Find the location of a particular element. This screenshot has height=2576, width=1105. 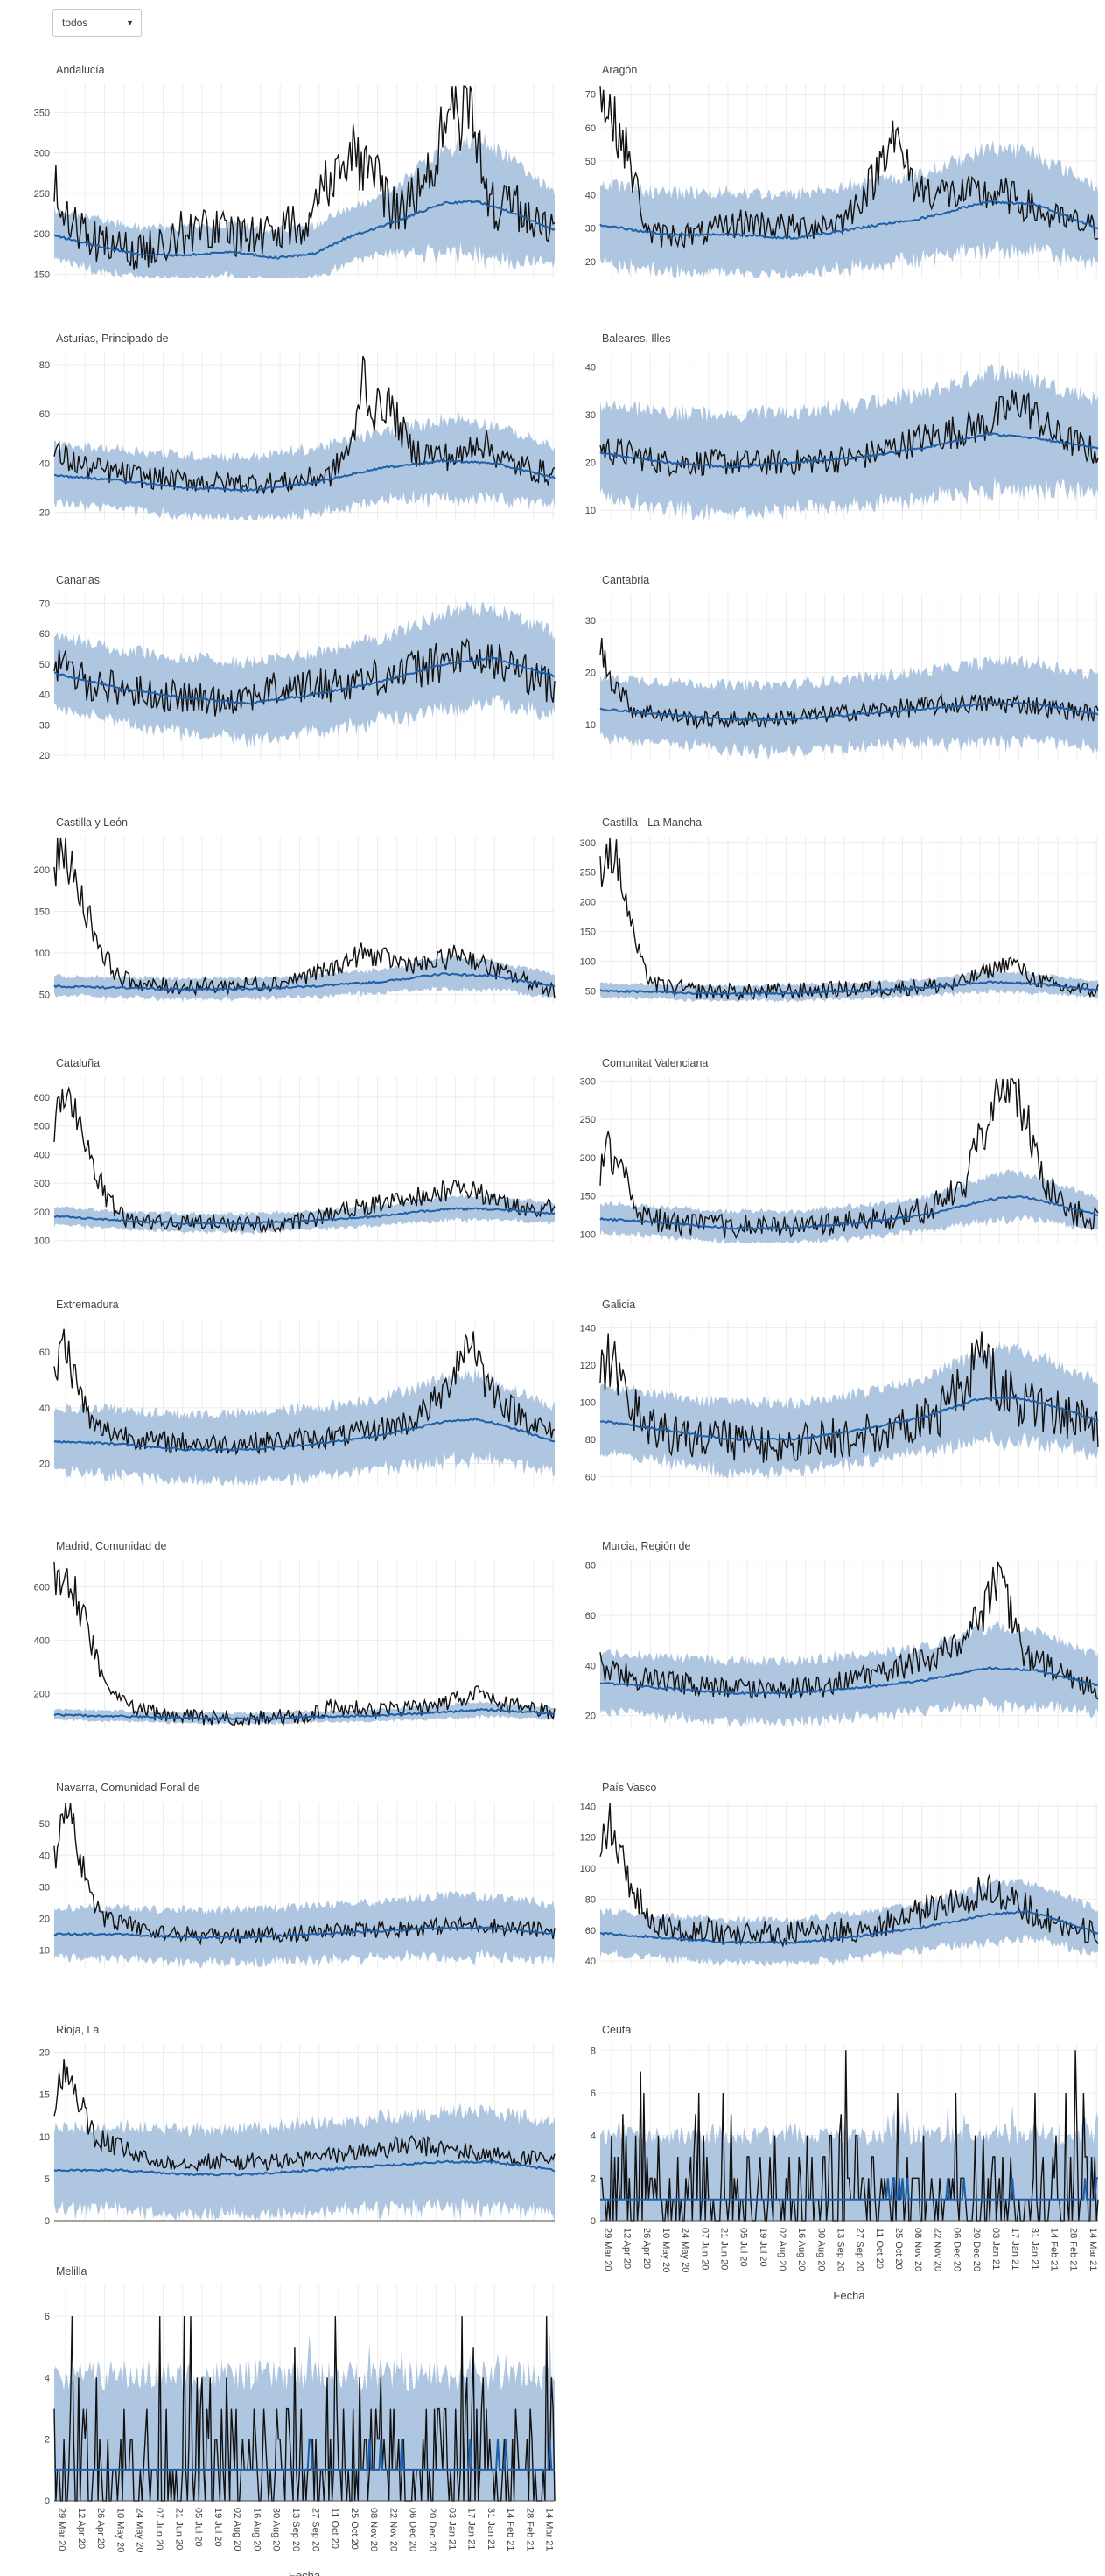

chart-title: Ceuta is located at coordinates (616, 2030).